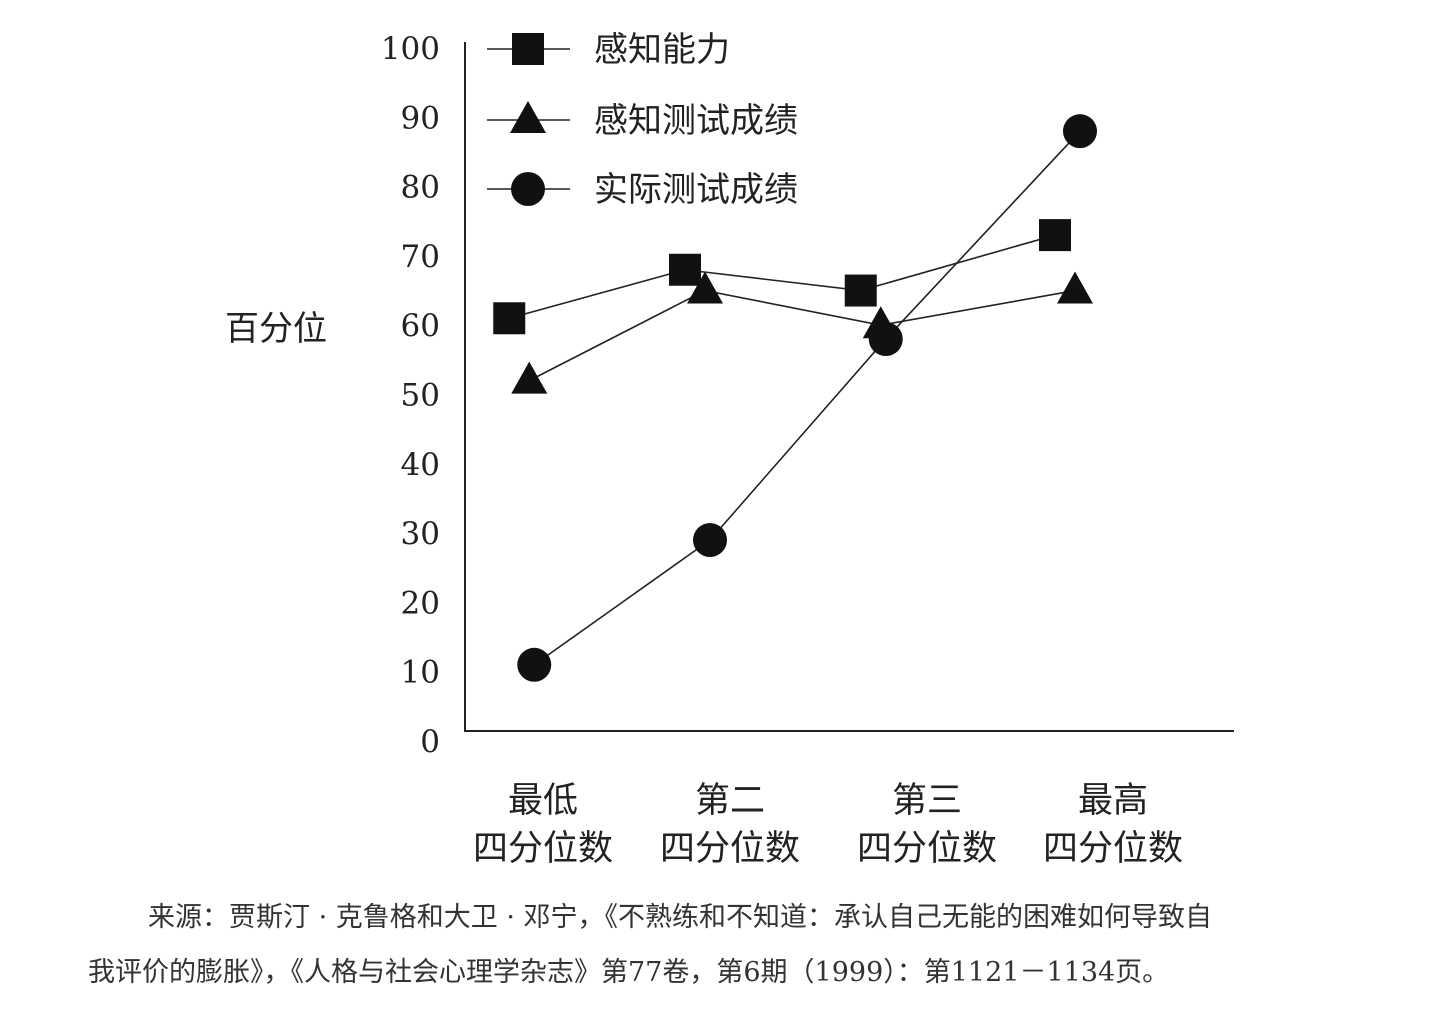 This screenshot has width=1434, height=1028. I want to click on legend-marker-square, so click(528, 49).